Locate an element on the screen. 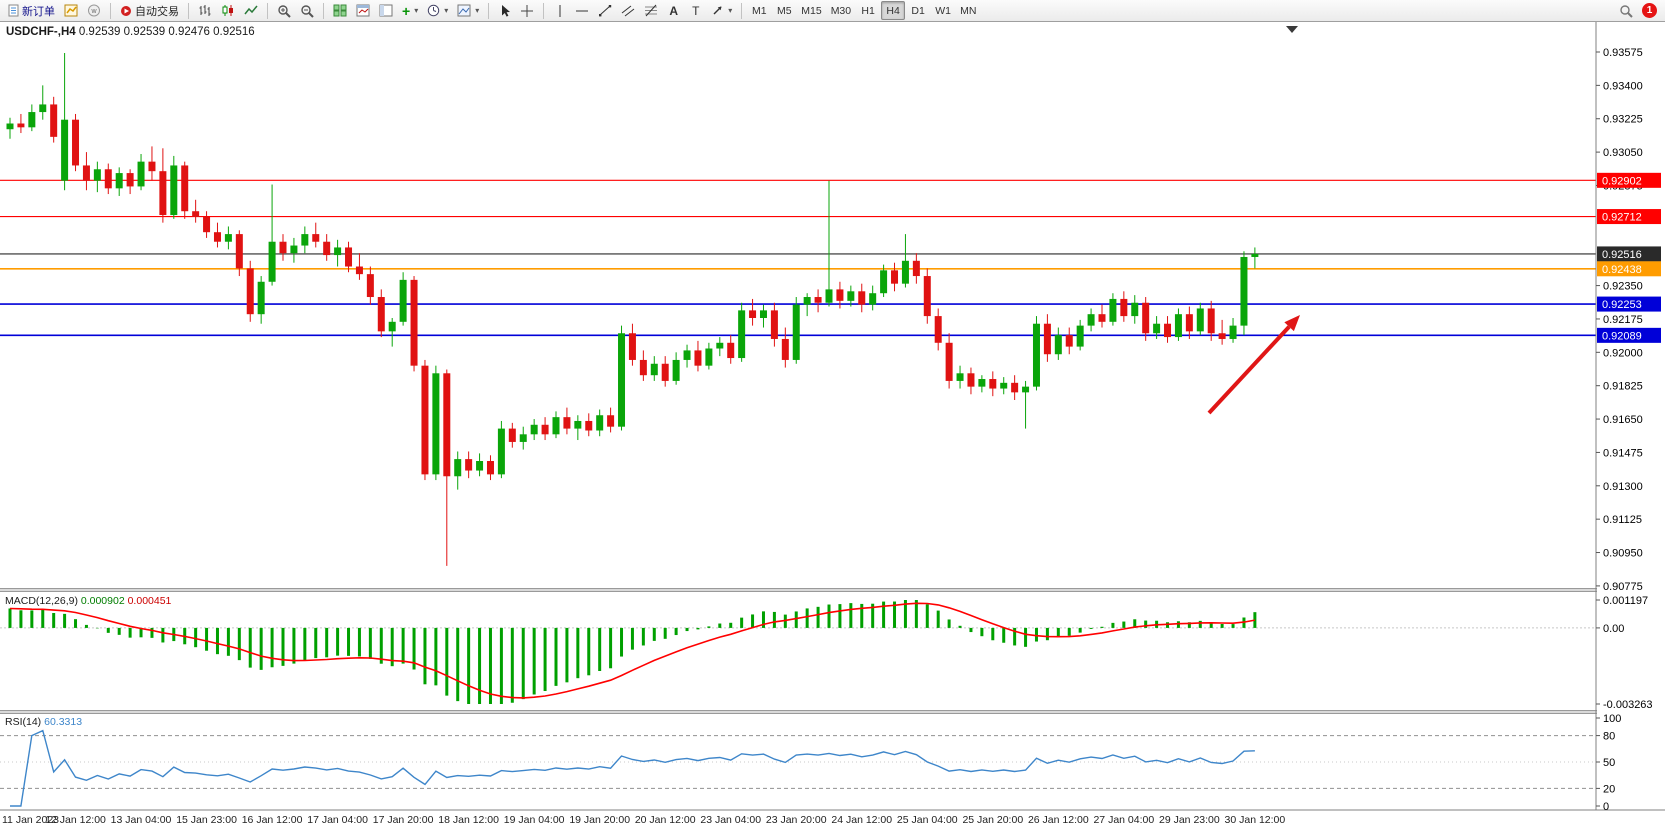 The image size is (1665, 831). timeframe-button-d1: D1 is located at coordinates (918, 10).